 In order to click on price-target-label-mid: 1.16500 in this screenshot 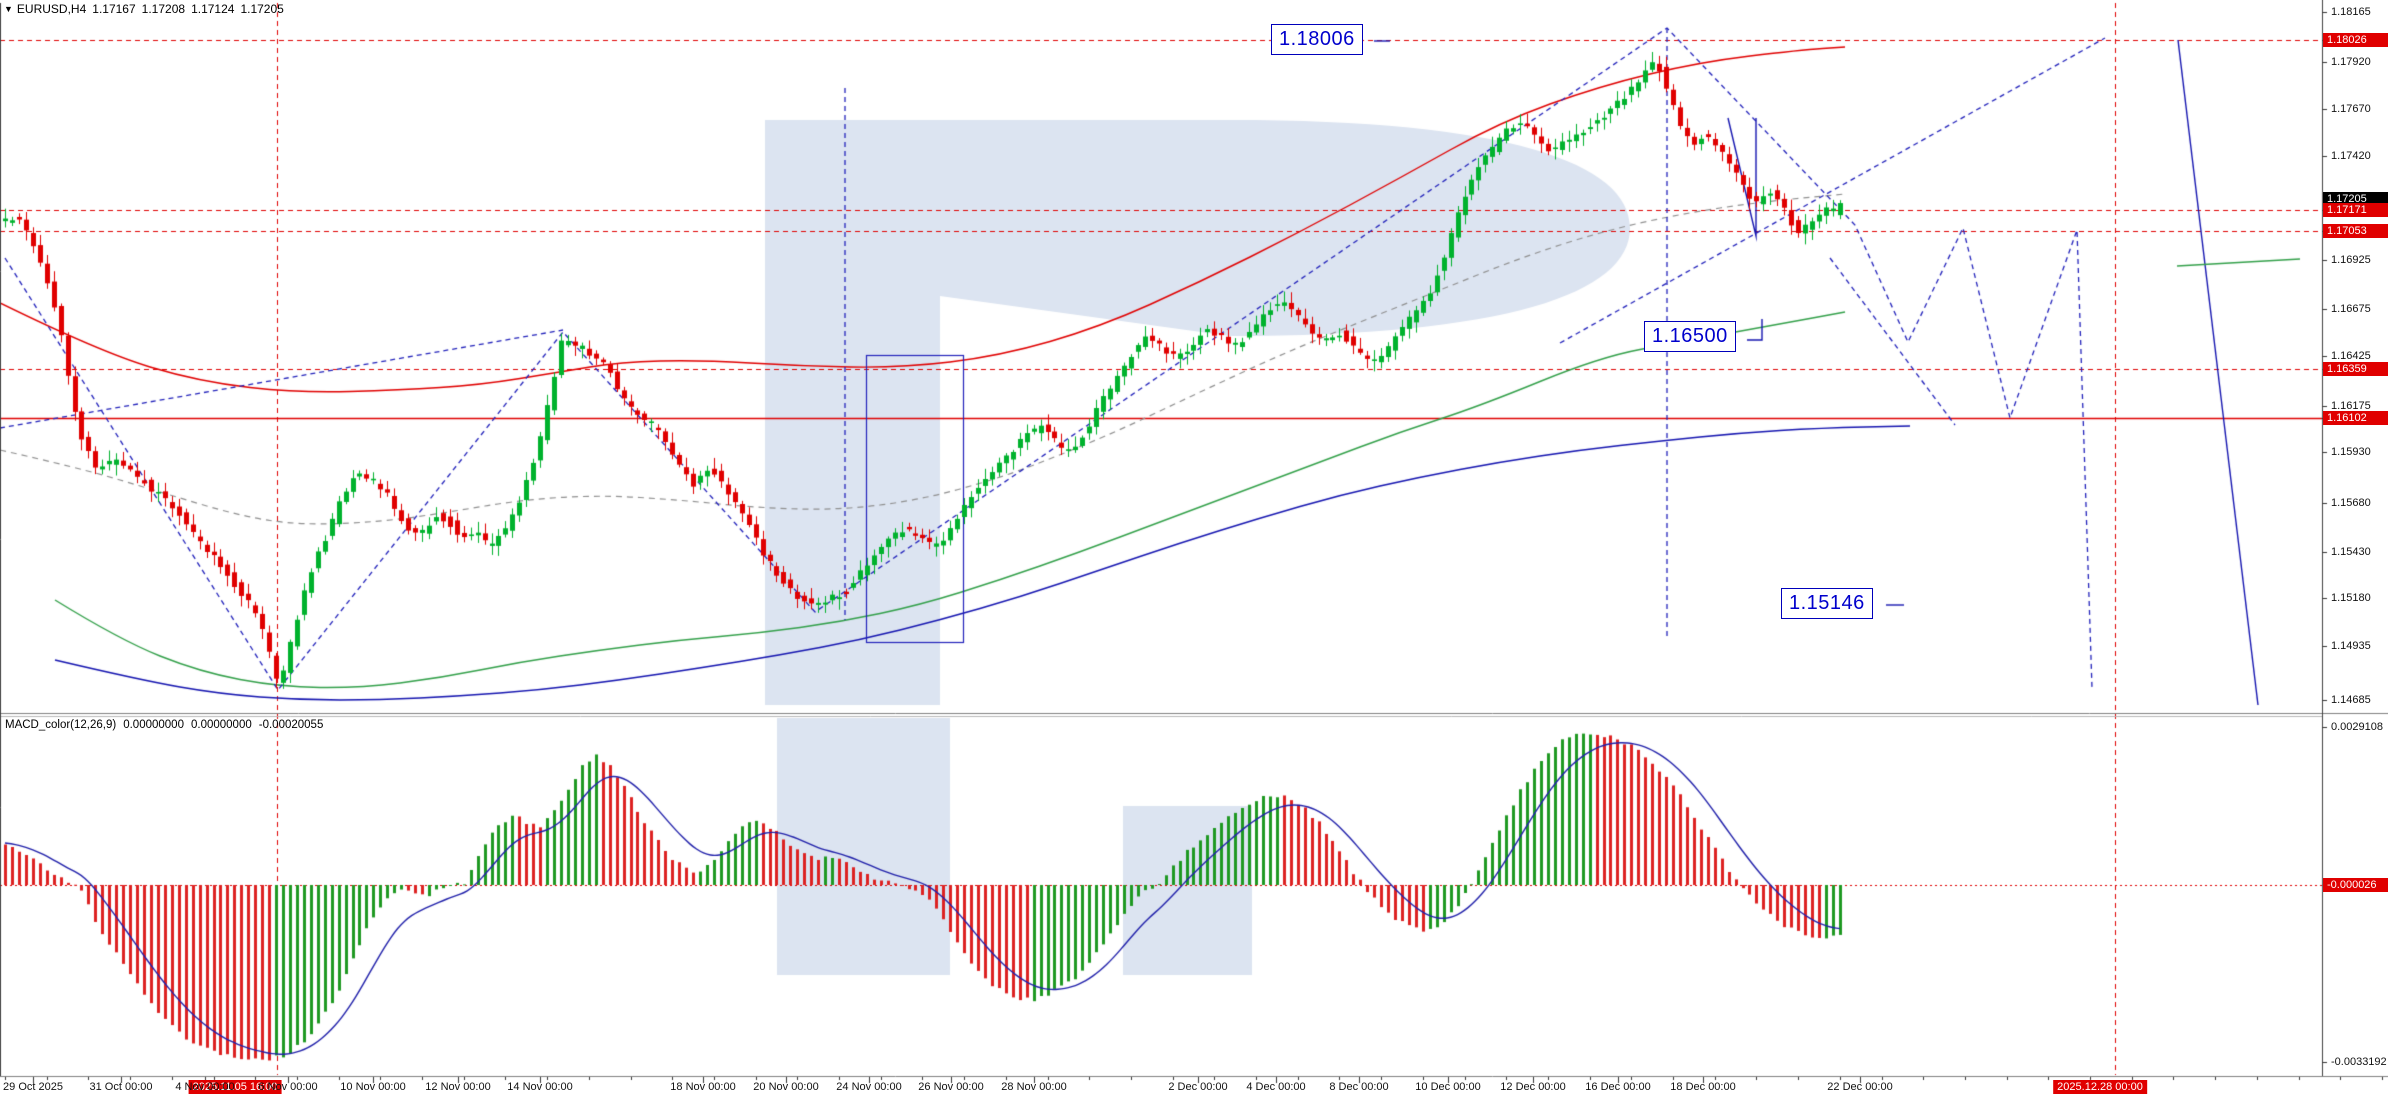, I will do `click(1690, 336)`.